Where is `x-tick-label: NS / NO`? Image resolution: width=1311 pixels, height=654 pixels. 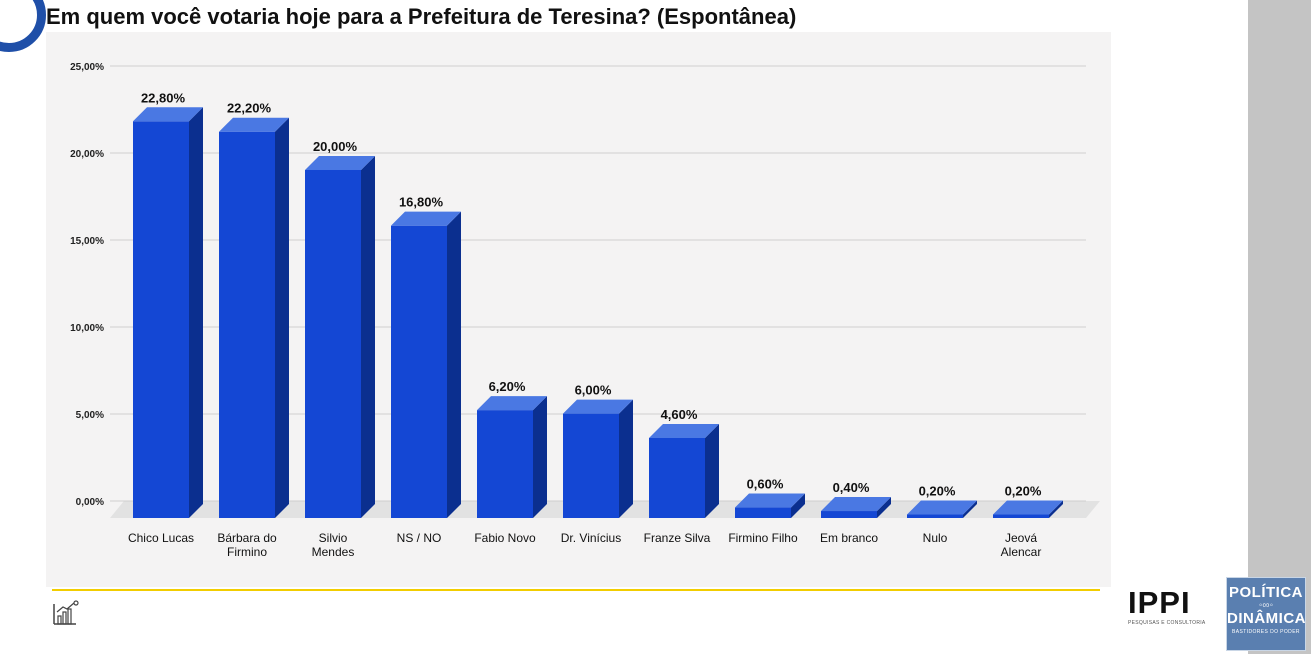
x-tick-label: NS / NO is located at coordinates (419, 538).